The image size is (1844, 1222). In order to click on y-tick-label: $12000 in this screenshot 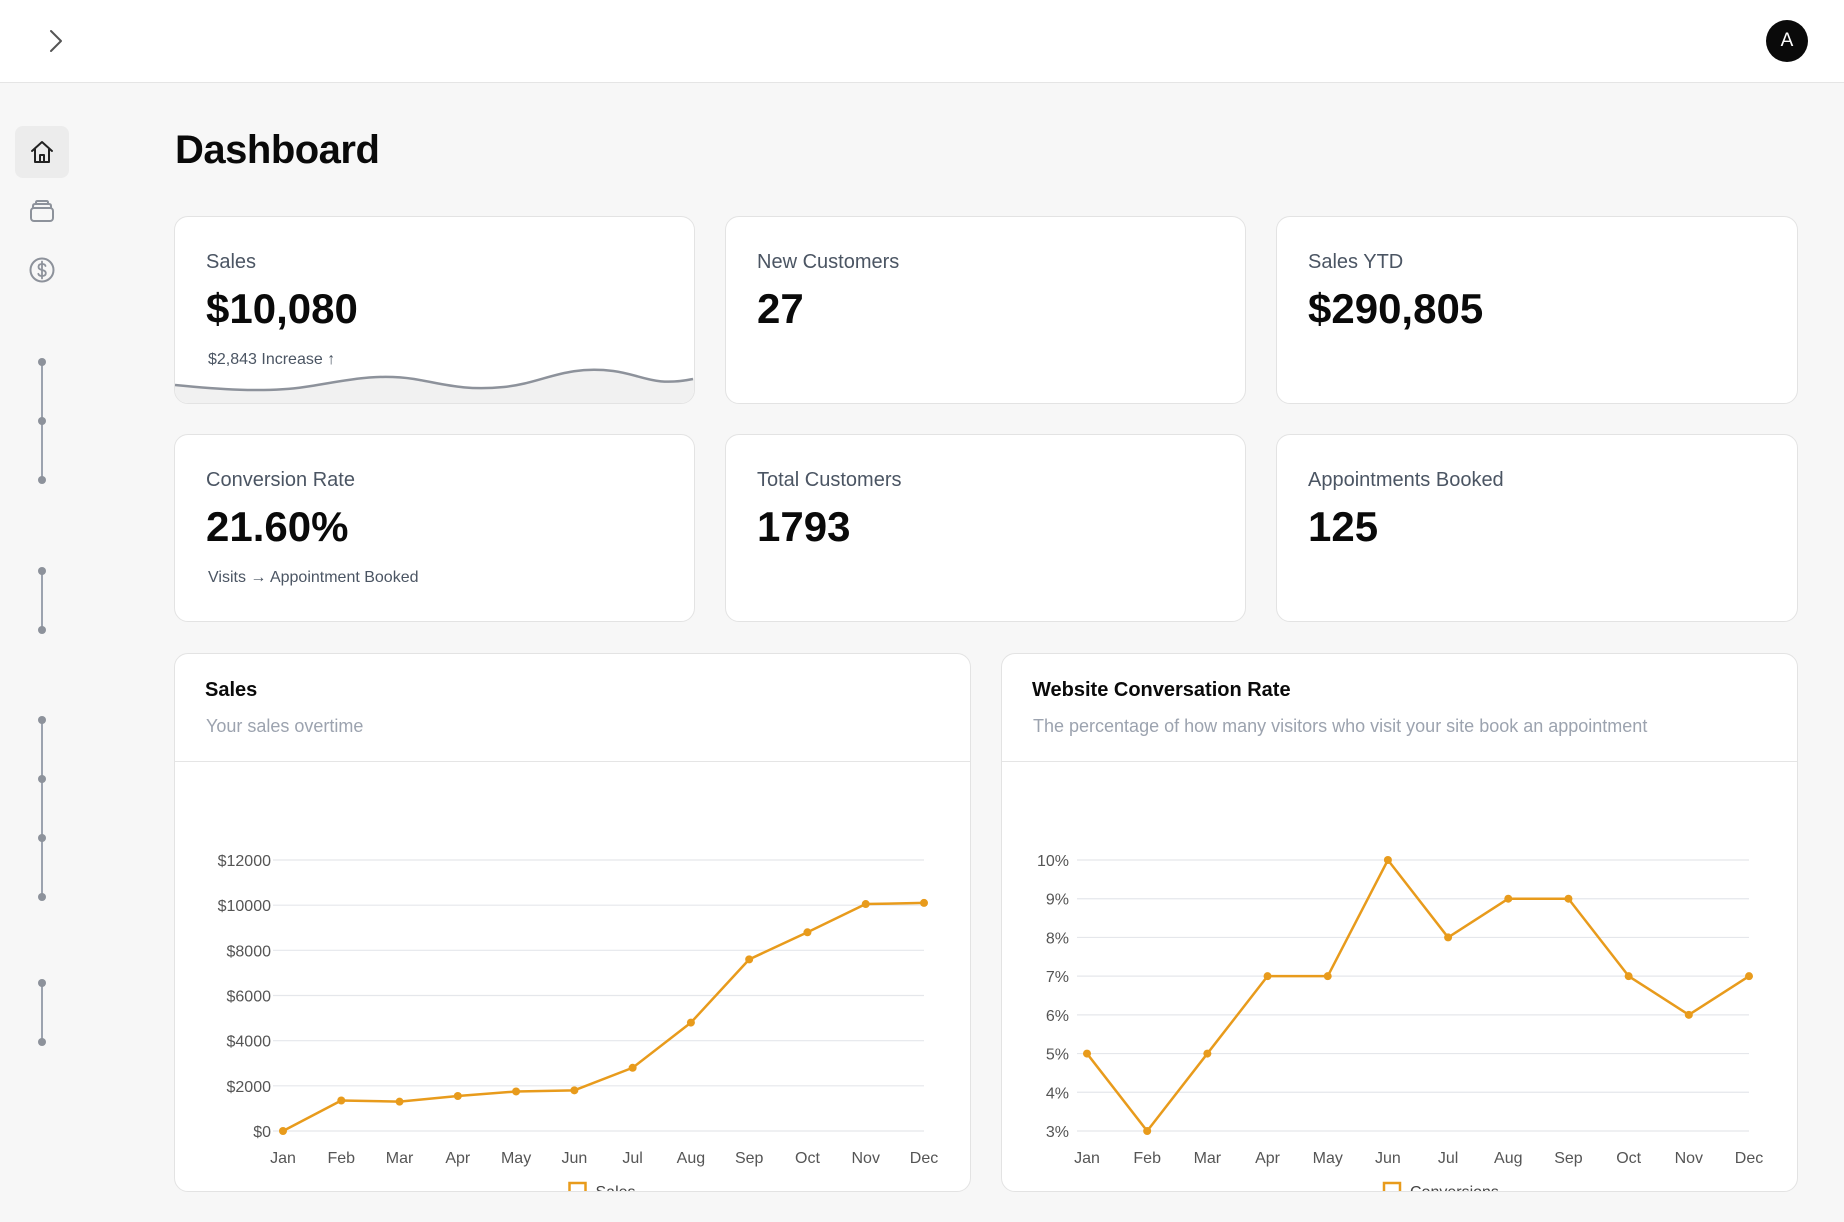, I will do `click(244, 861)`.